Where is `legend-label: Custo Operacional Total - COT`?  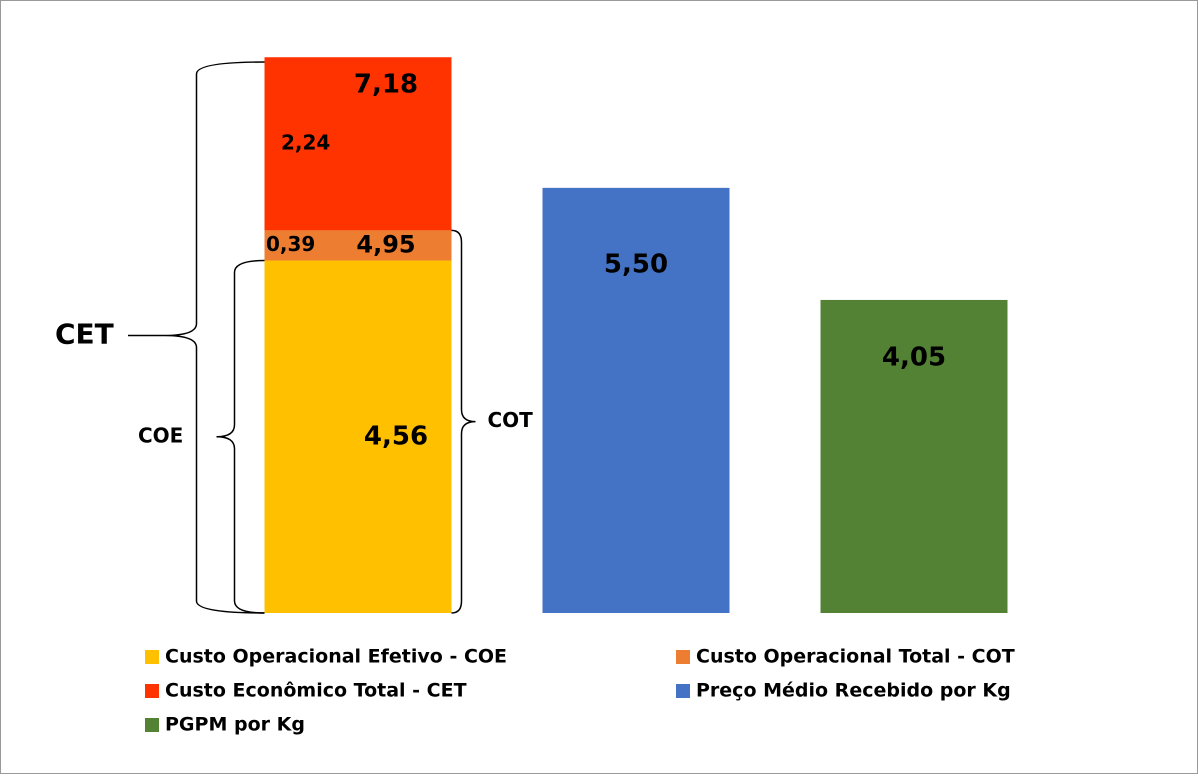 legend-label: Custo Operacional Total - COT is located at coordinates (855, 657).